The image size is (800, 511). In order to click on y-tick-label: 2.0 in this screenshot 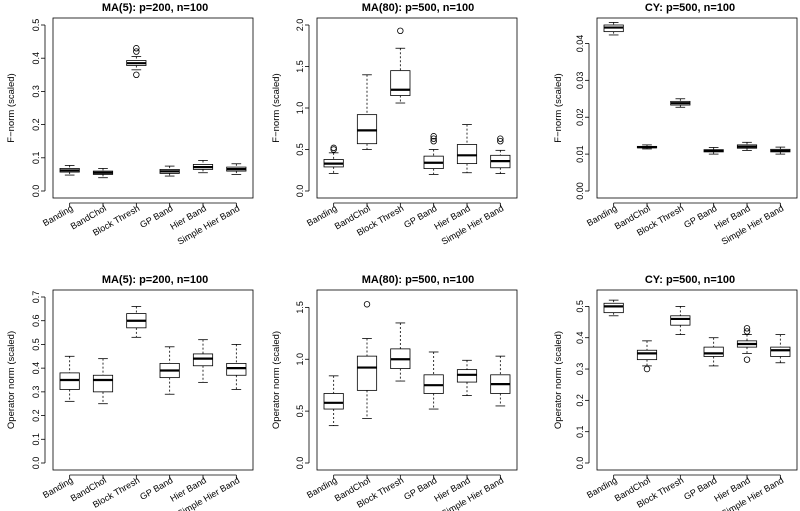, I will do `click(300, 25)`.